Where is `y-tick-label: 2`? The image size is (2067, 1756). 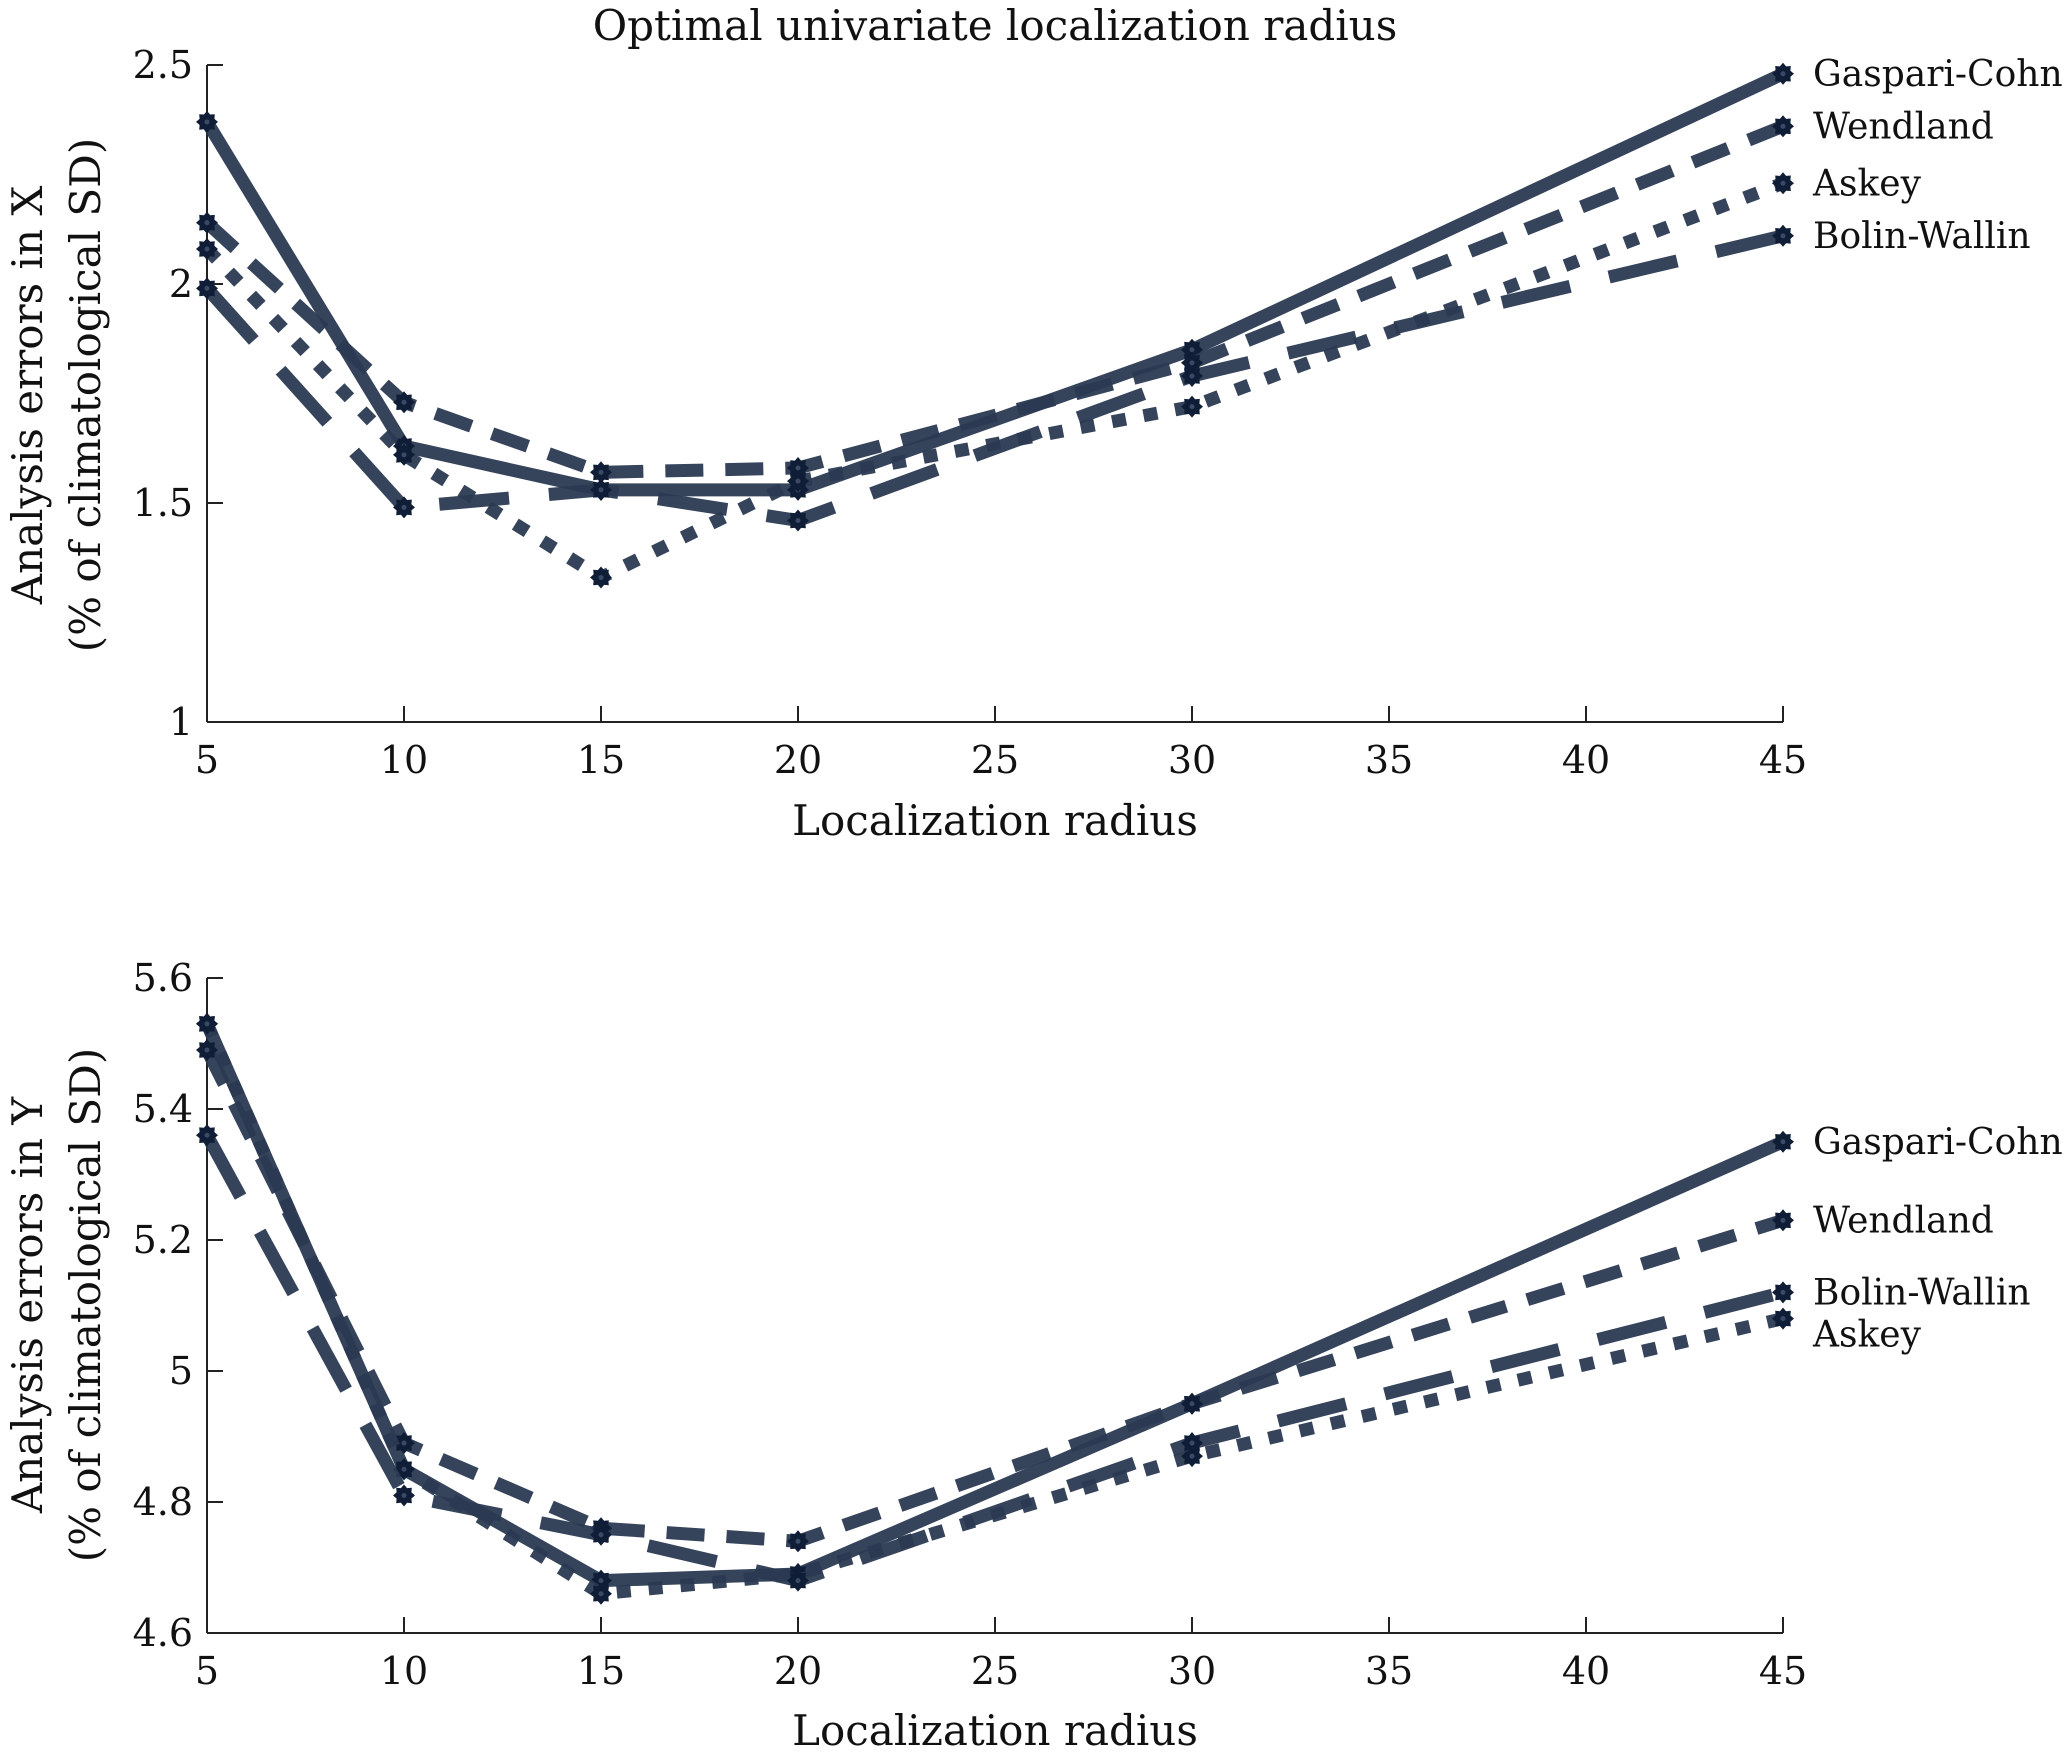
y-tick-label: 2 is located at coordinates (181, 284).